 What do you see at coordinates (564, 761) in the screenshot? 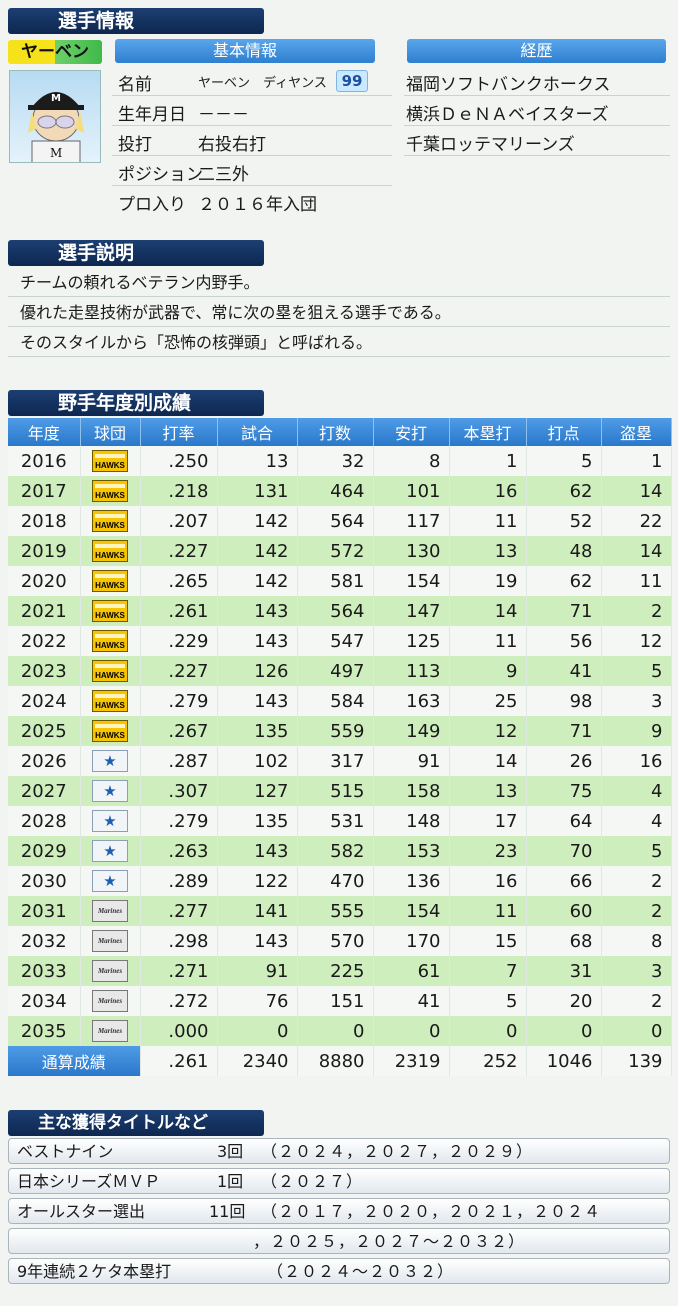
I see `cell-rbi: 26` at bounding box center [564, 761].